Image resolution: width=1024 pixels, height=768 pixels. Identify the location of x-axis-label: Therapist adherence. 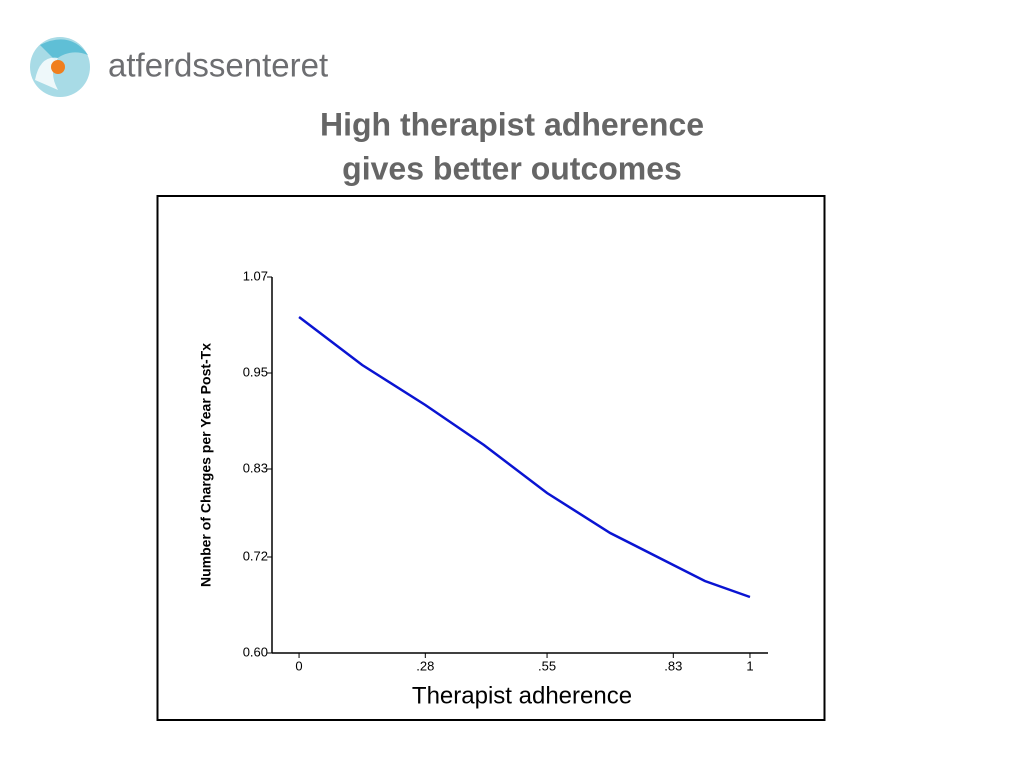
(522, 695).